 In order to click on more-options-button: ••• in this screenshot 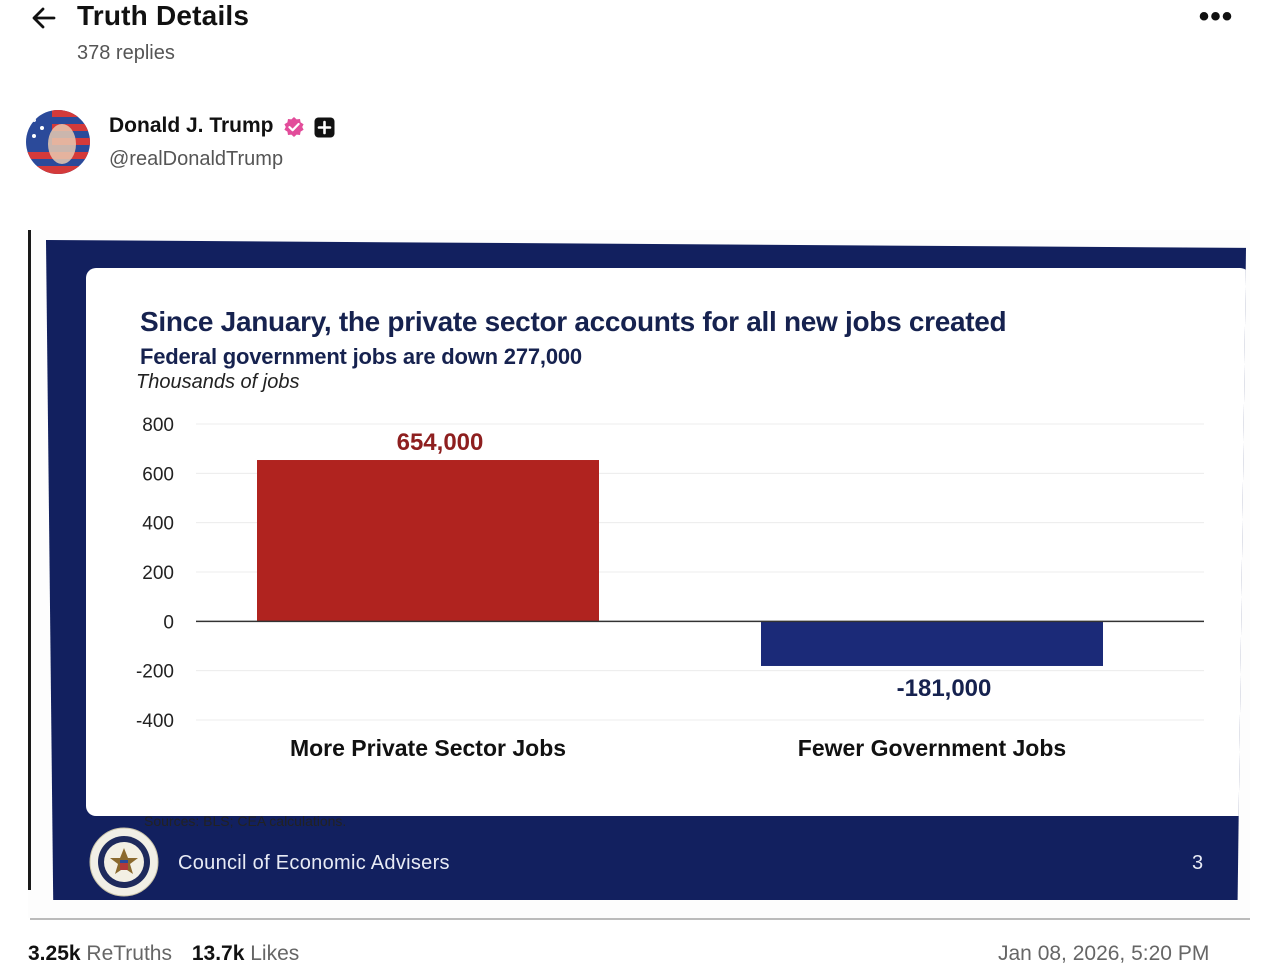, I will do `click(1216, 19)`.